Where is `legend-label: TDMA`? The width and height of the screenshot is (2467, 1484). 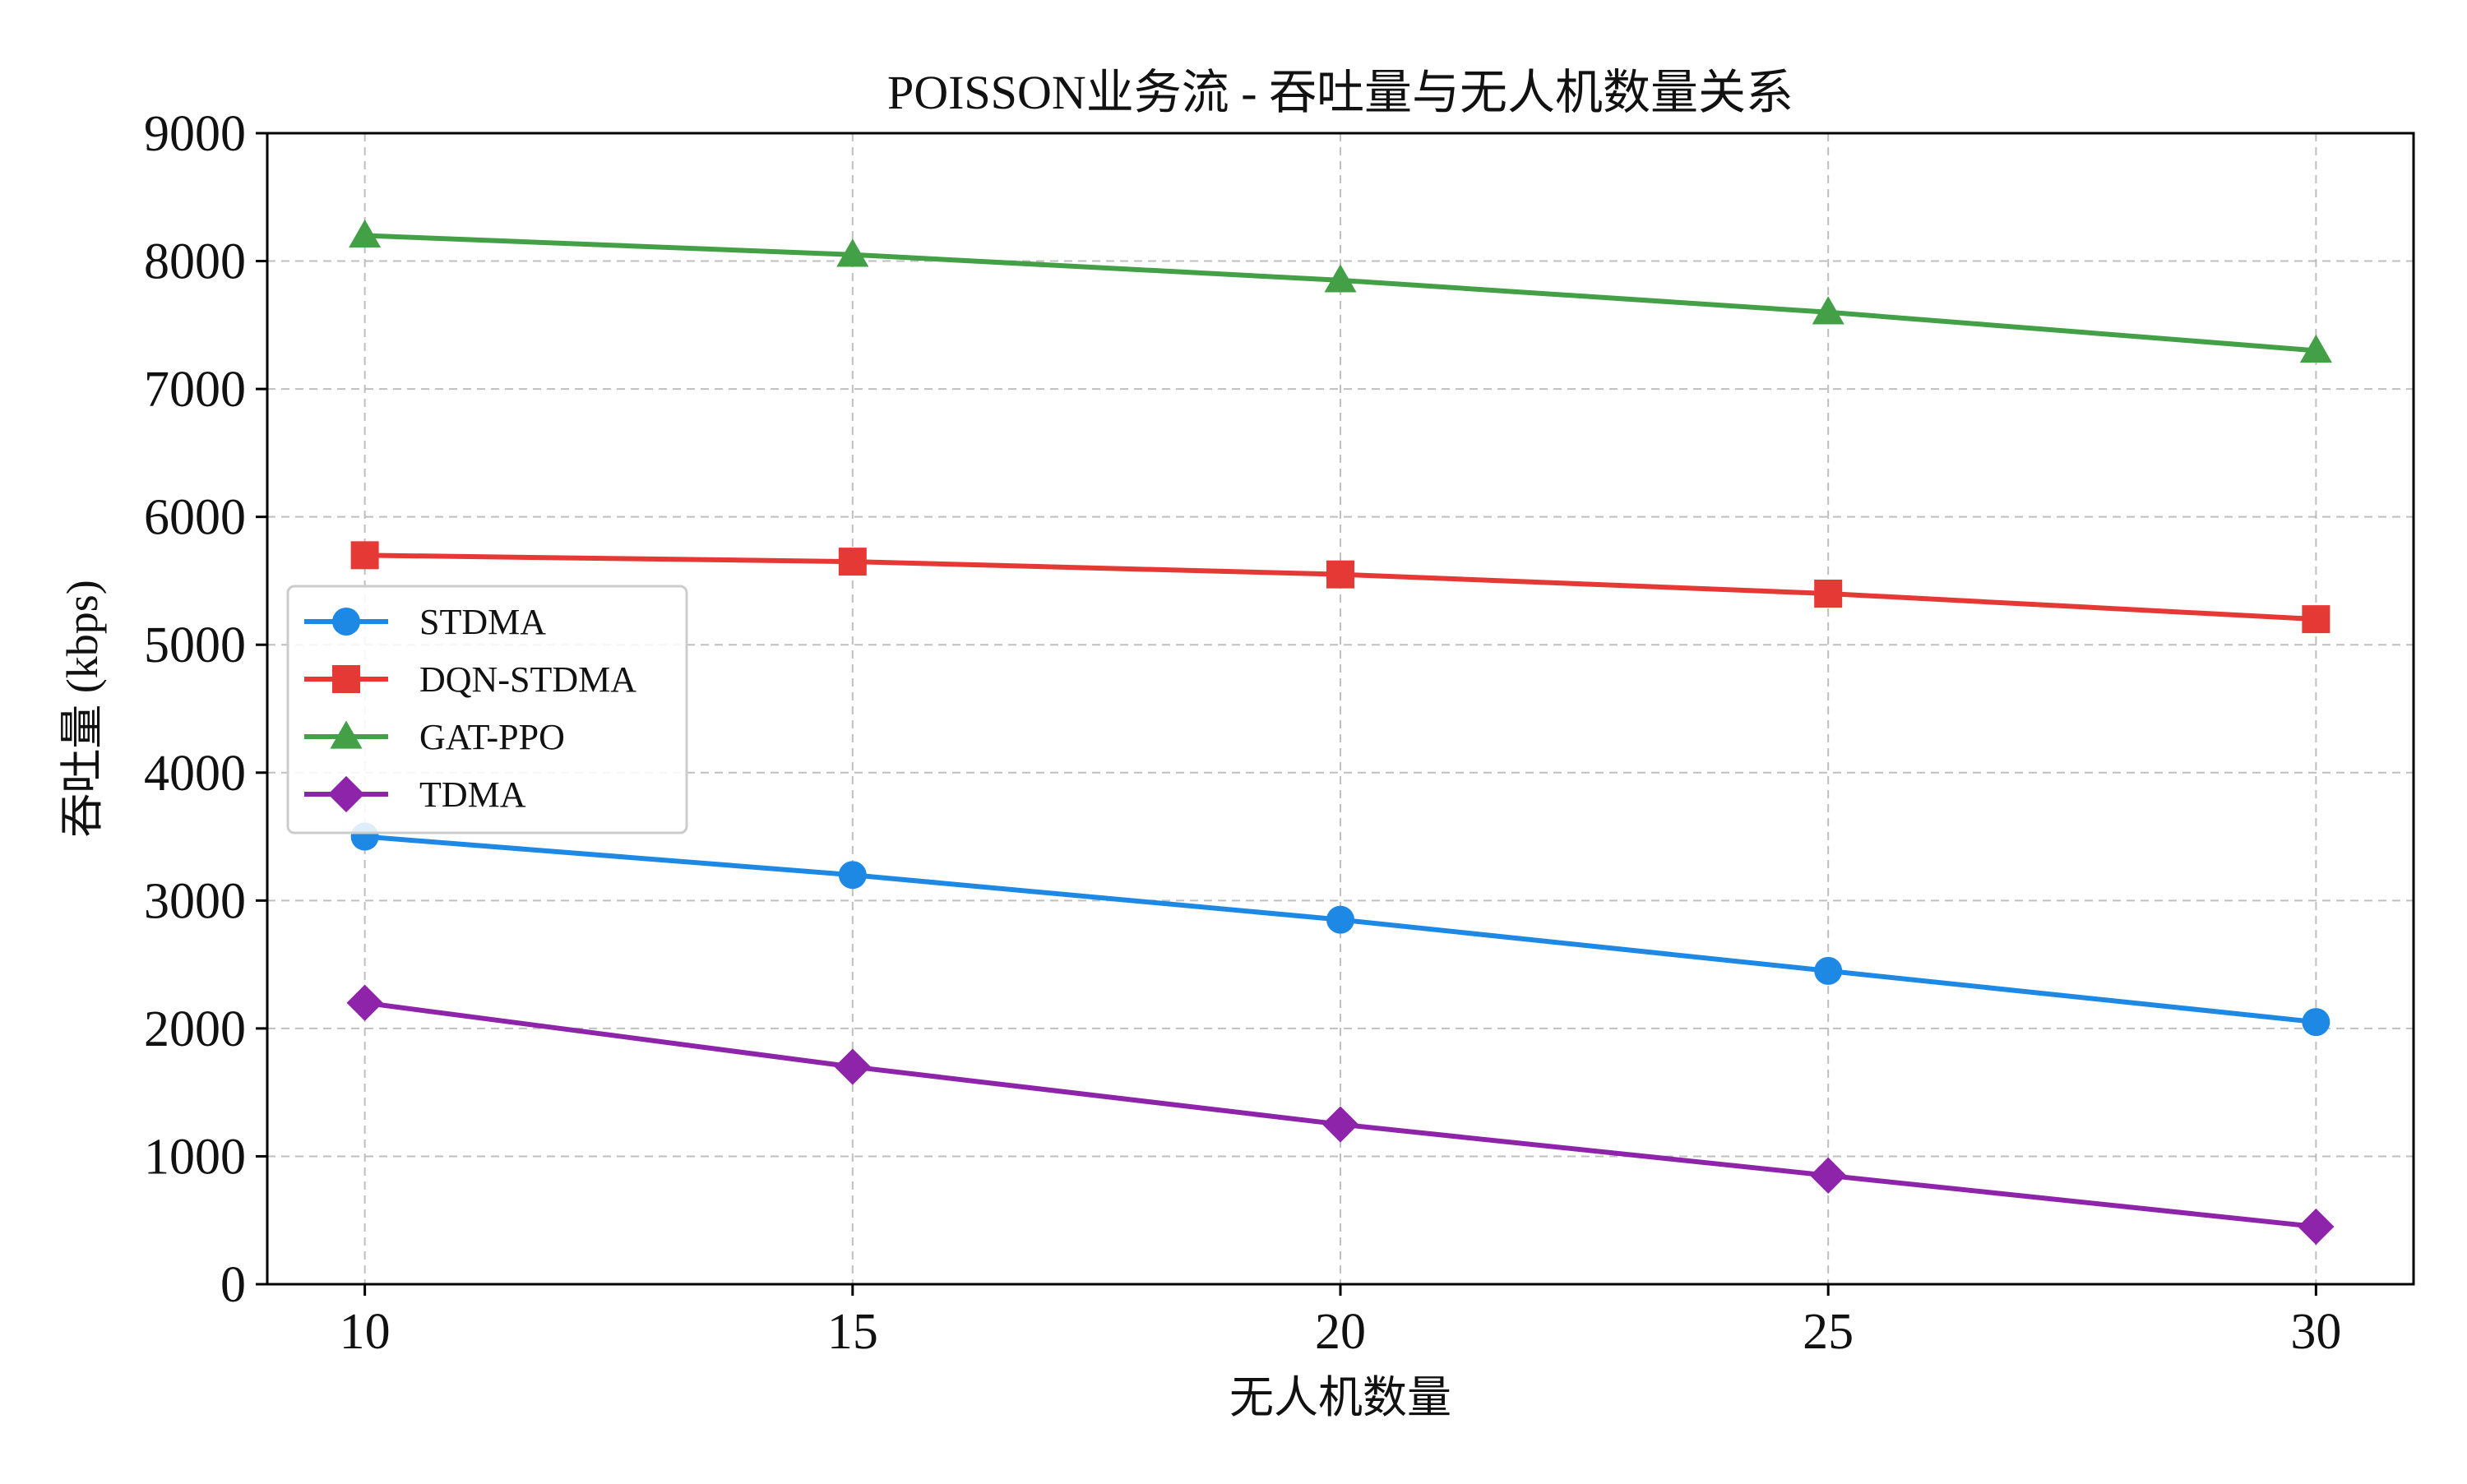 legend-label: TDMA is located at coordinates (472, 794).